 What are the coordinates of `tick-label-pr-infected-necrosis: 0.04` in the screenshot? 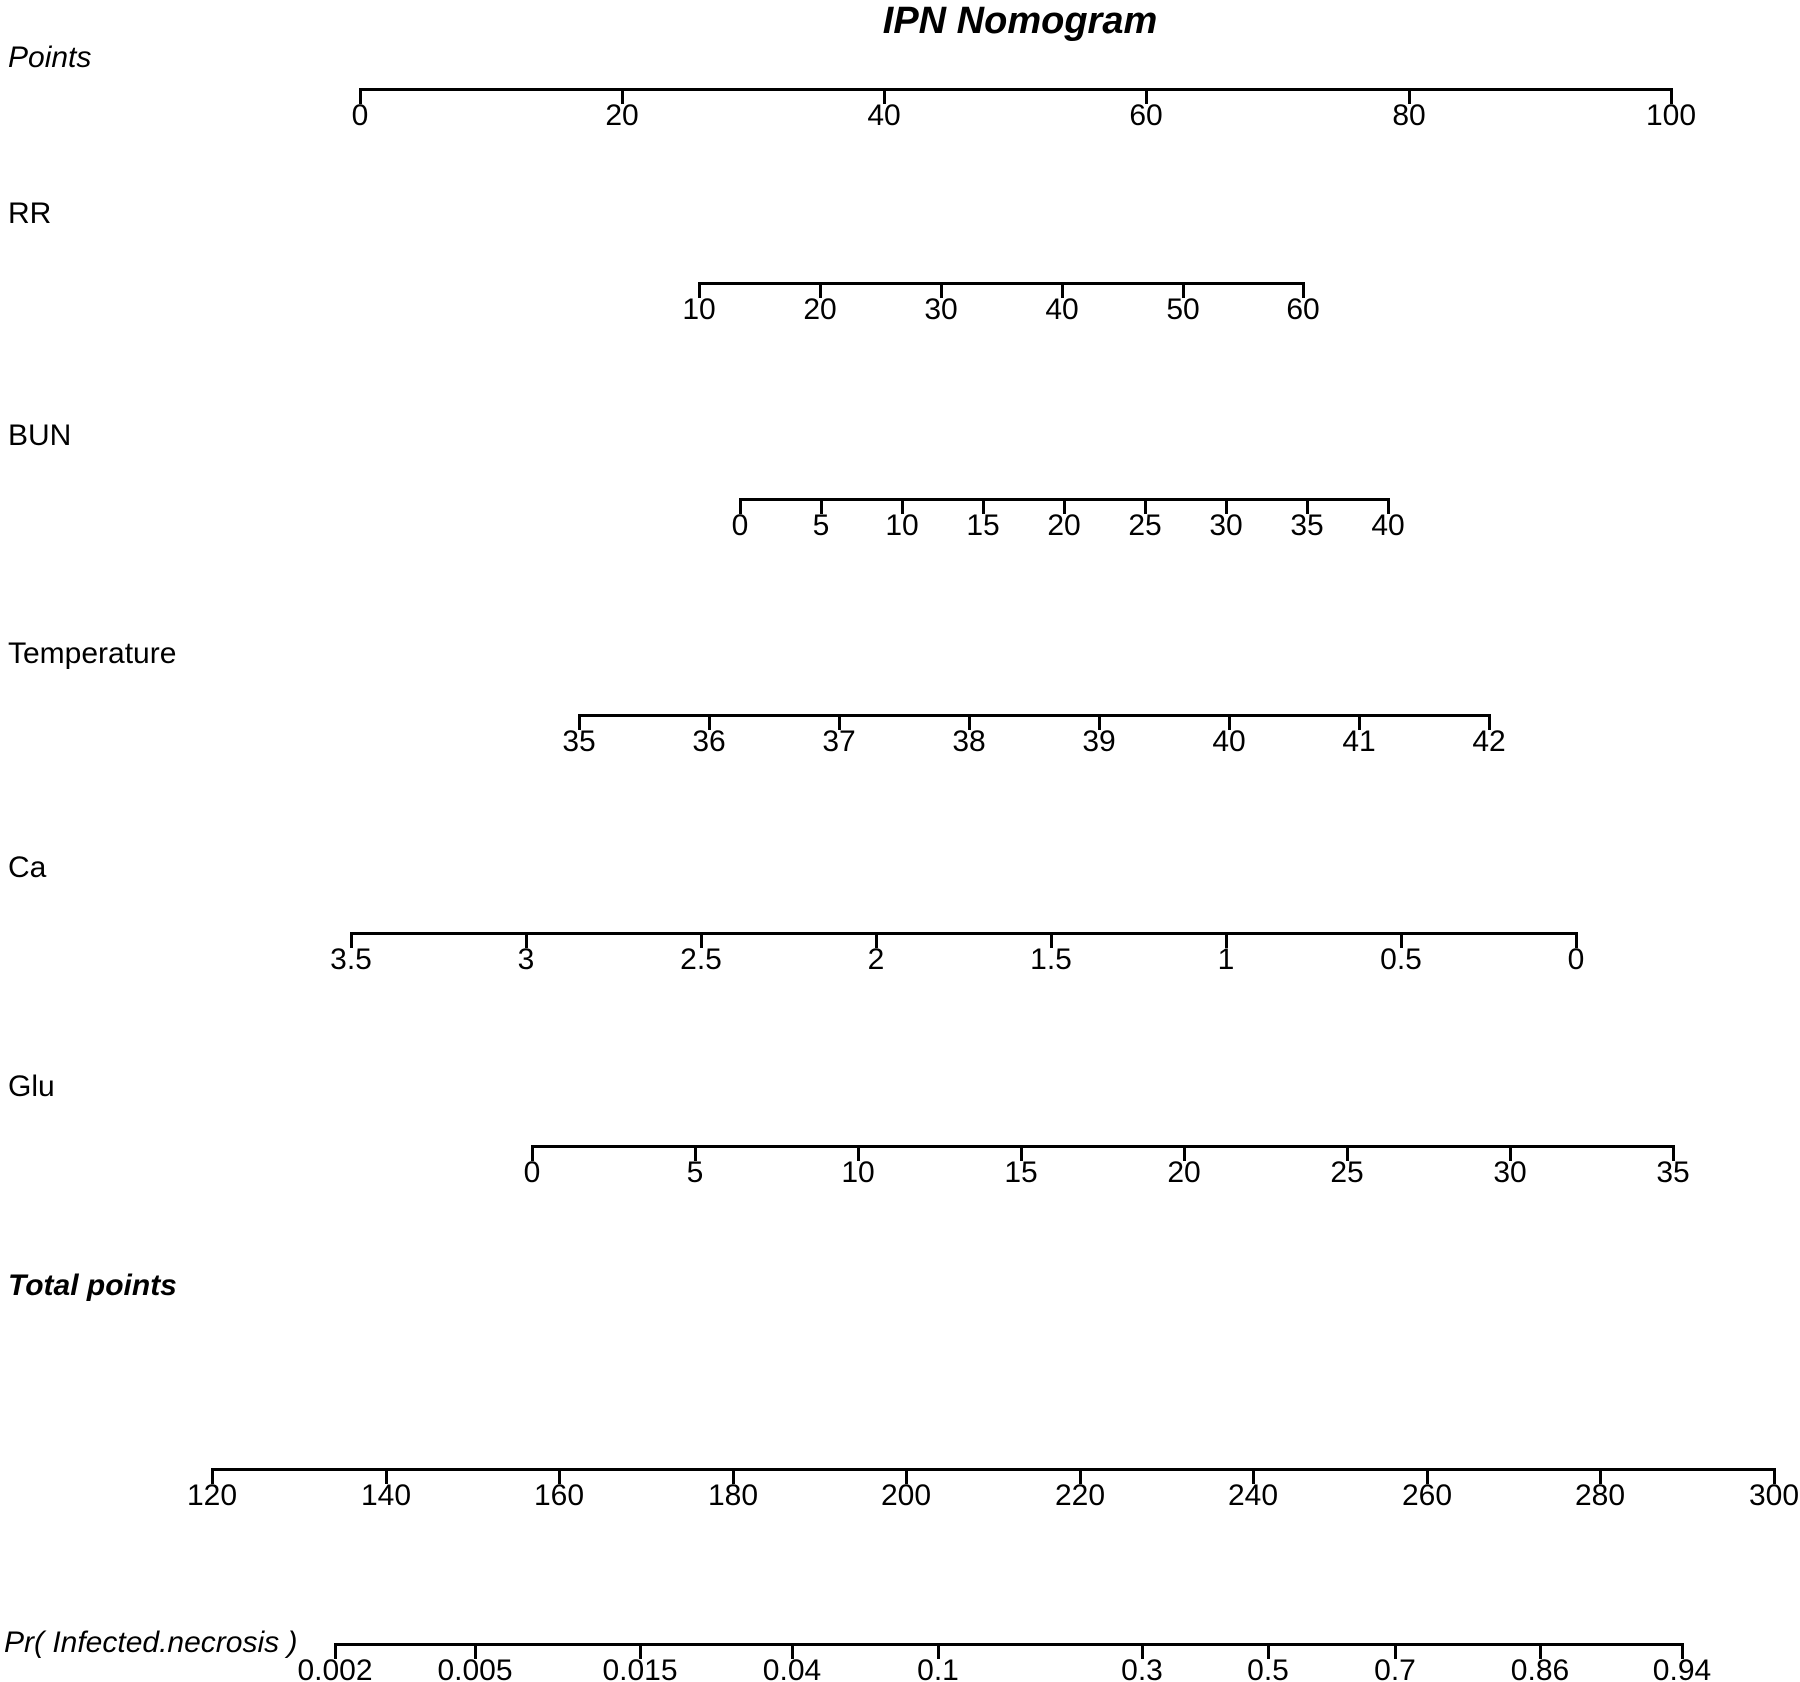 It's located at (792, 1668).